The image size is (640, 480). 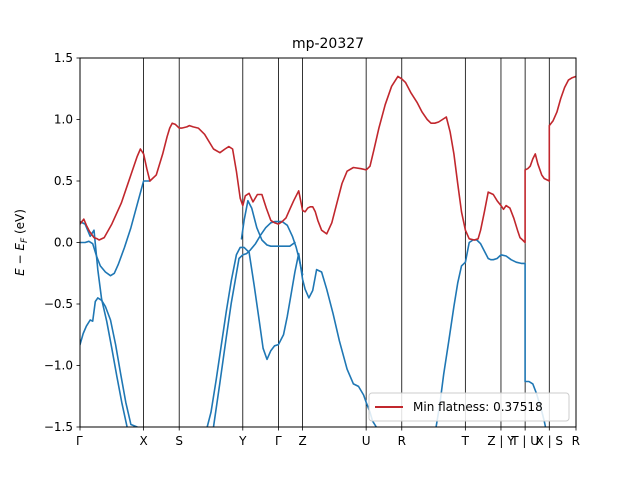 I want to click on y-axis-label-e2: E, so click(x=20, y=247).